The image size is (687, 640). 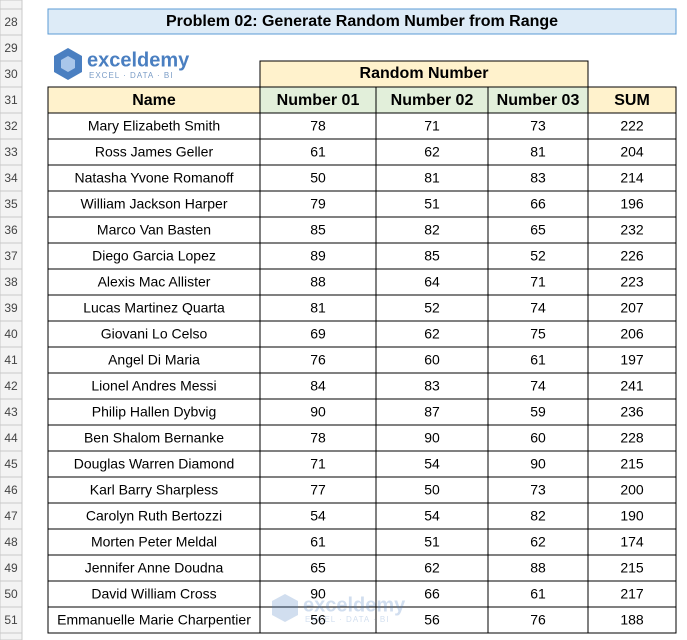 I want to click on name-cell: Lucas Martinez Quarta, so click(x=154, y=308).